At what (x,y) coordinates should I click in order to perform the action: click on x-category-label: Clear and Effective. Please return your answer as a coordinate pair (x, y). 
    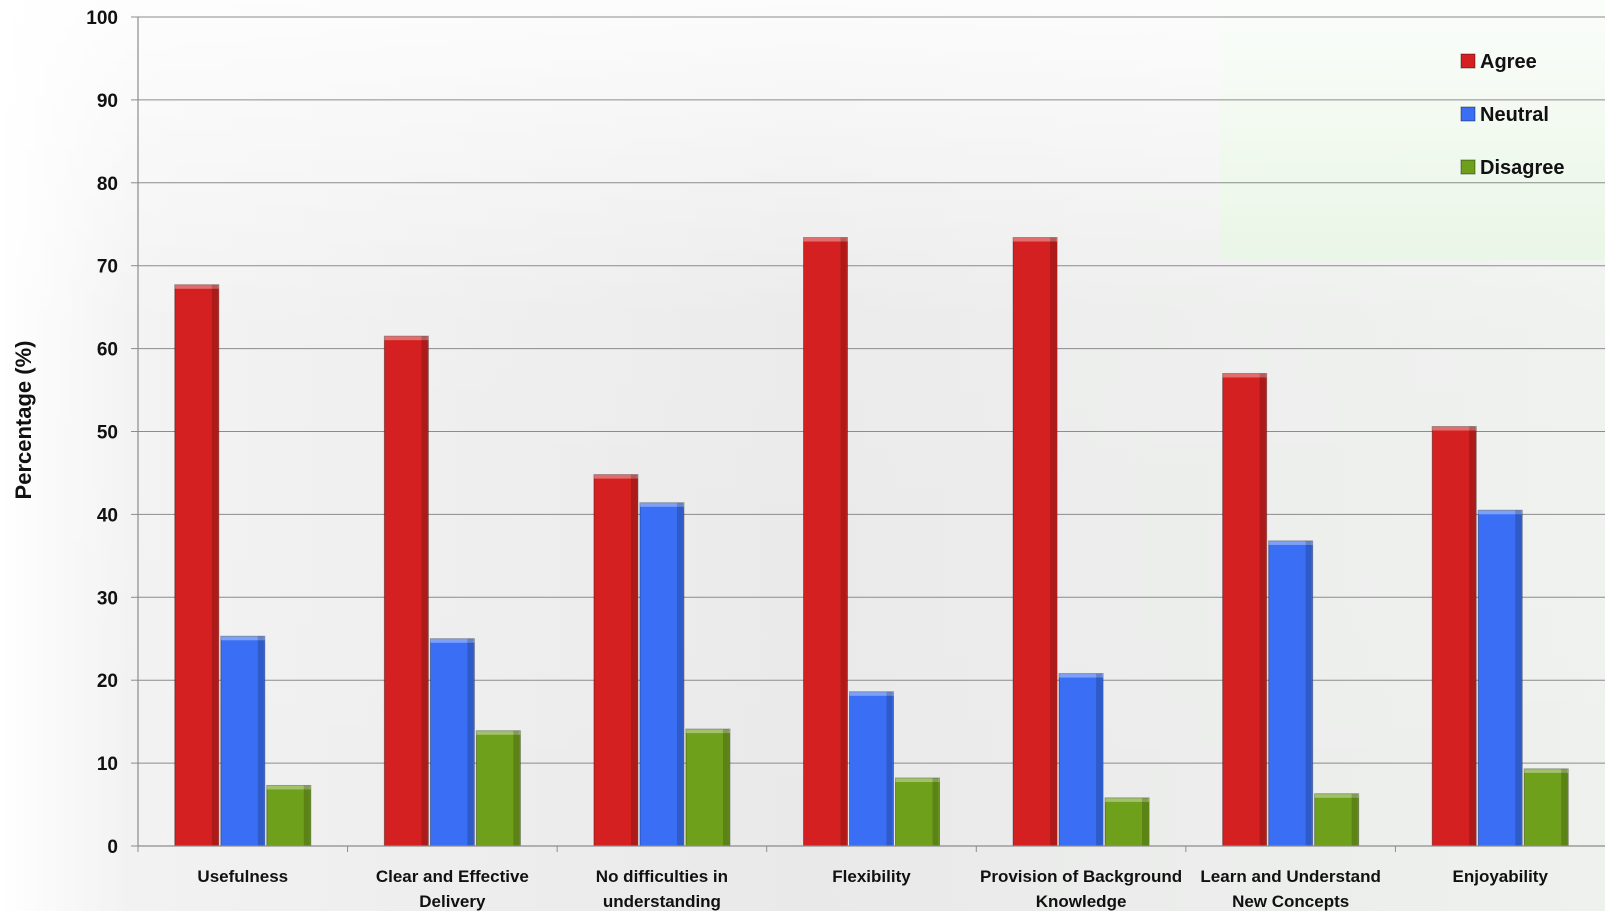
    Looking at the image, I should click on (452, 876).